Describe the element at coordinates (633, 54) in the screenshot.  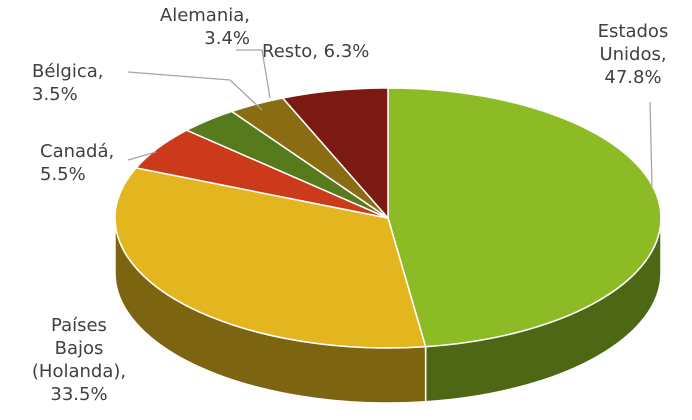
I see `slice-label: Estados Unidos, 47.8%` at that location.